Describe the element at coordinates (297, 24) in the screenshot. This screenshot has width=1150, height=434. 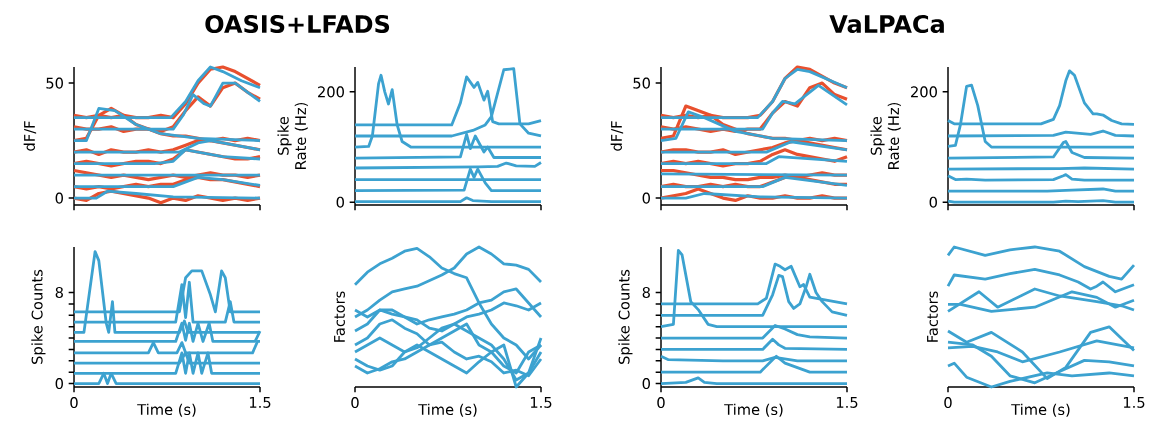
I see `chart-title: OASIS+LFADS` at that location.